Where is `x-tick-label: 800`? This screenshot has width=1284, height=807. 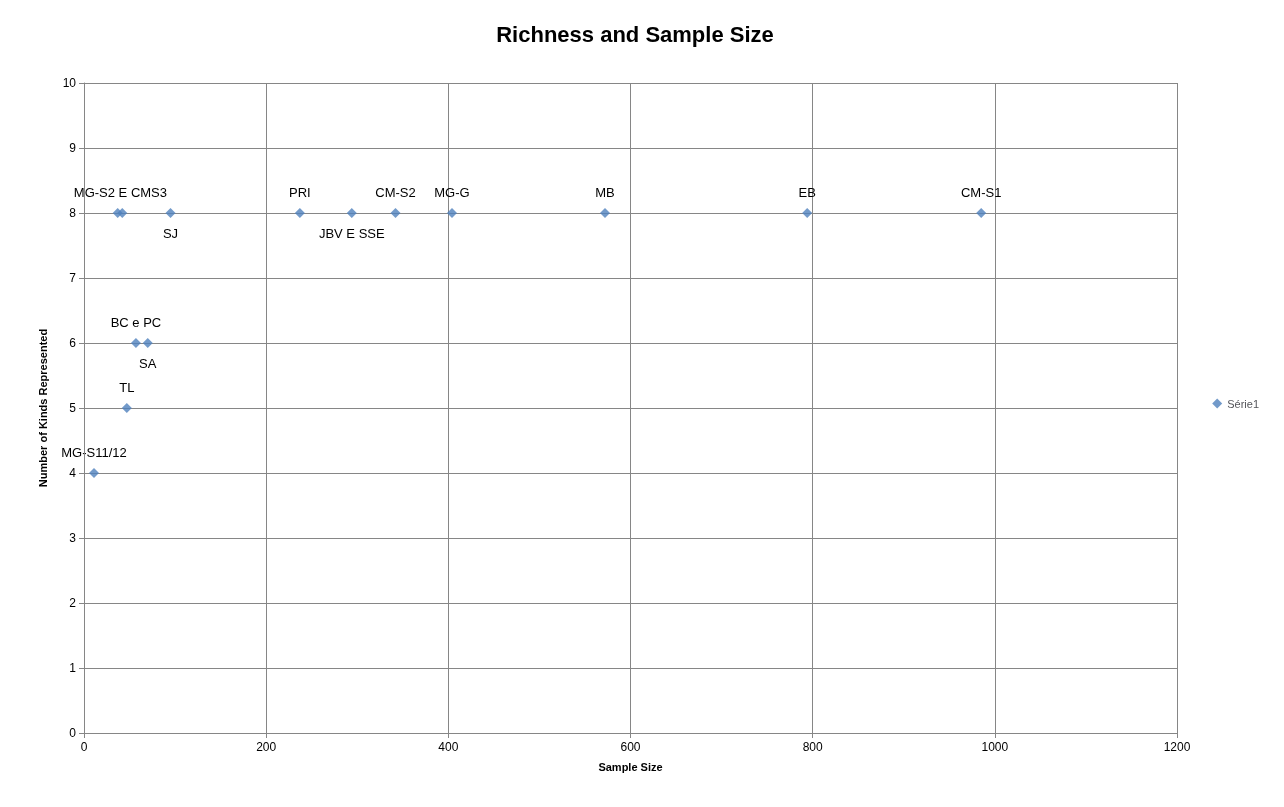 x-tick-label: 800 is located at coordinates (812, 747).